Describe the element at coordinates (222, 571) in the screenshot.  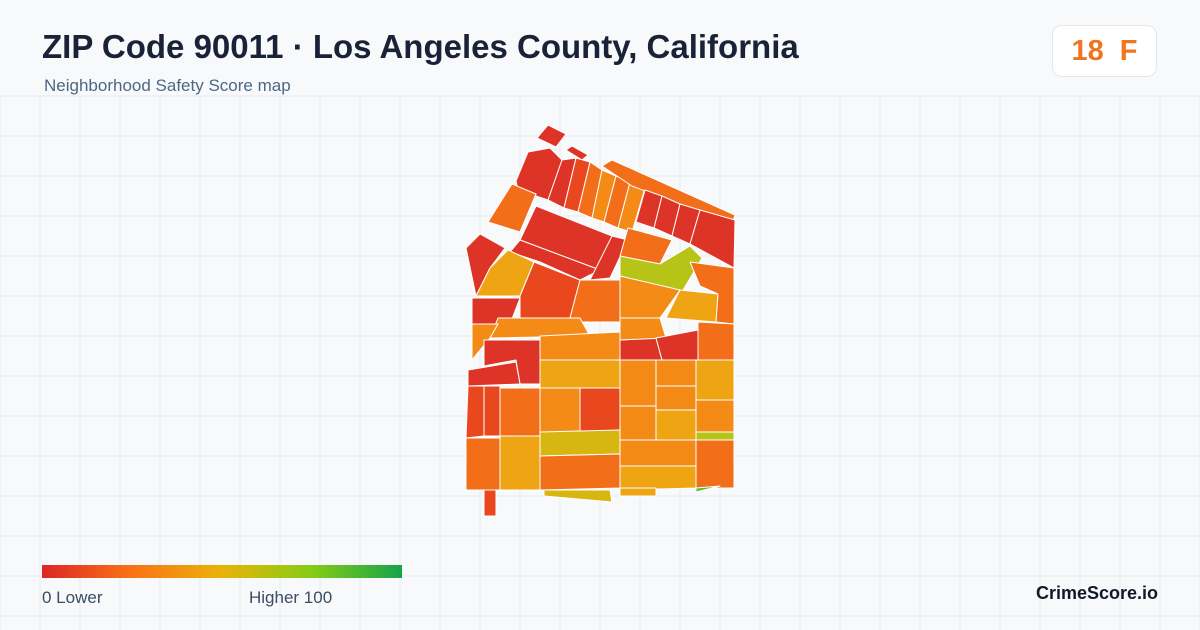
I see `legend-gradient-bar` at that location.